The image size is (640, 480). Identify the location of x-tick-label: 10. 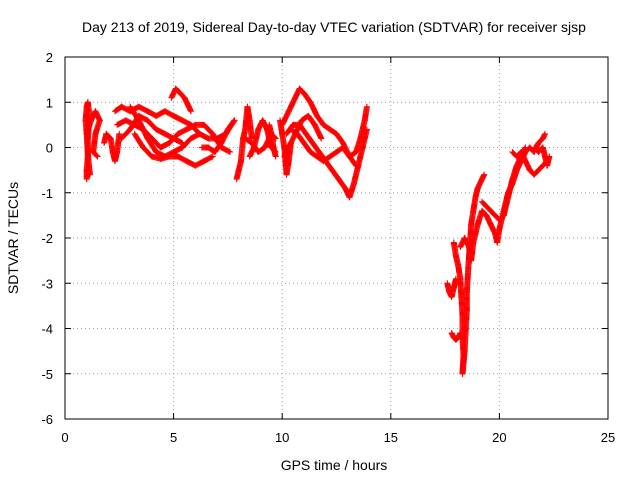
(282, 437).